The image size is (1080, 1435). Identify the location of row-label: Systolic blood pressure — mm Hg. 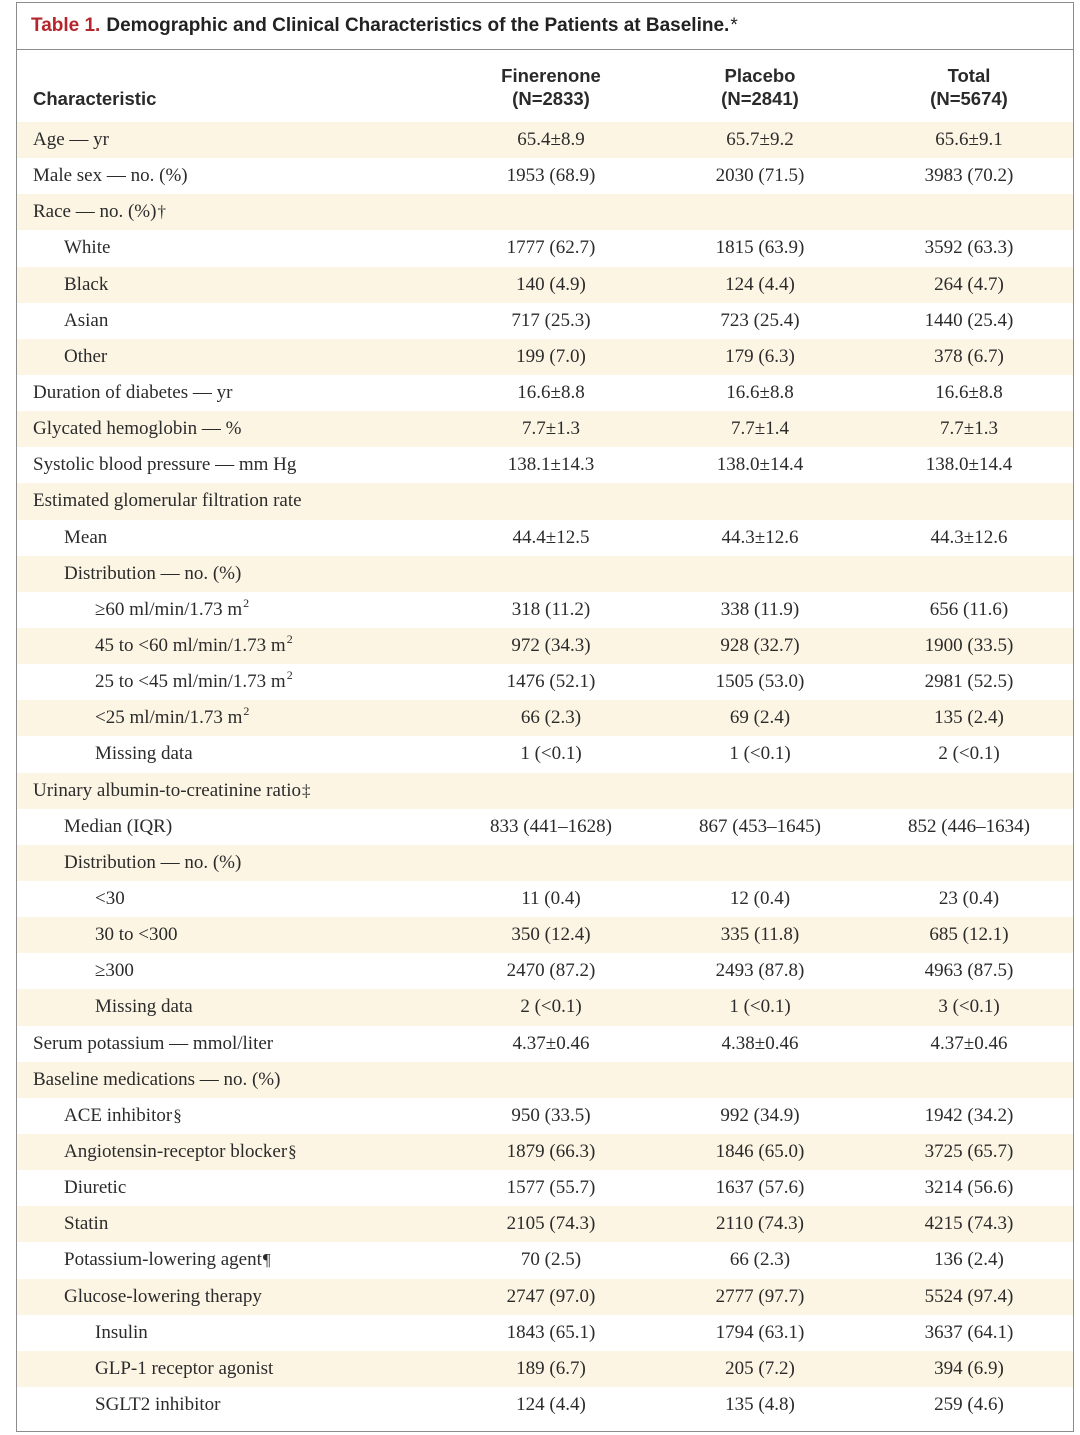
(164, 465).